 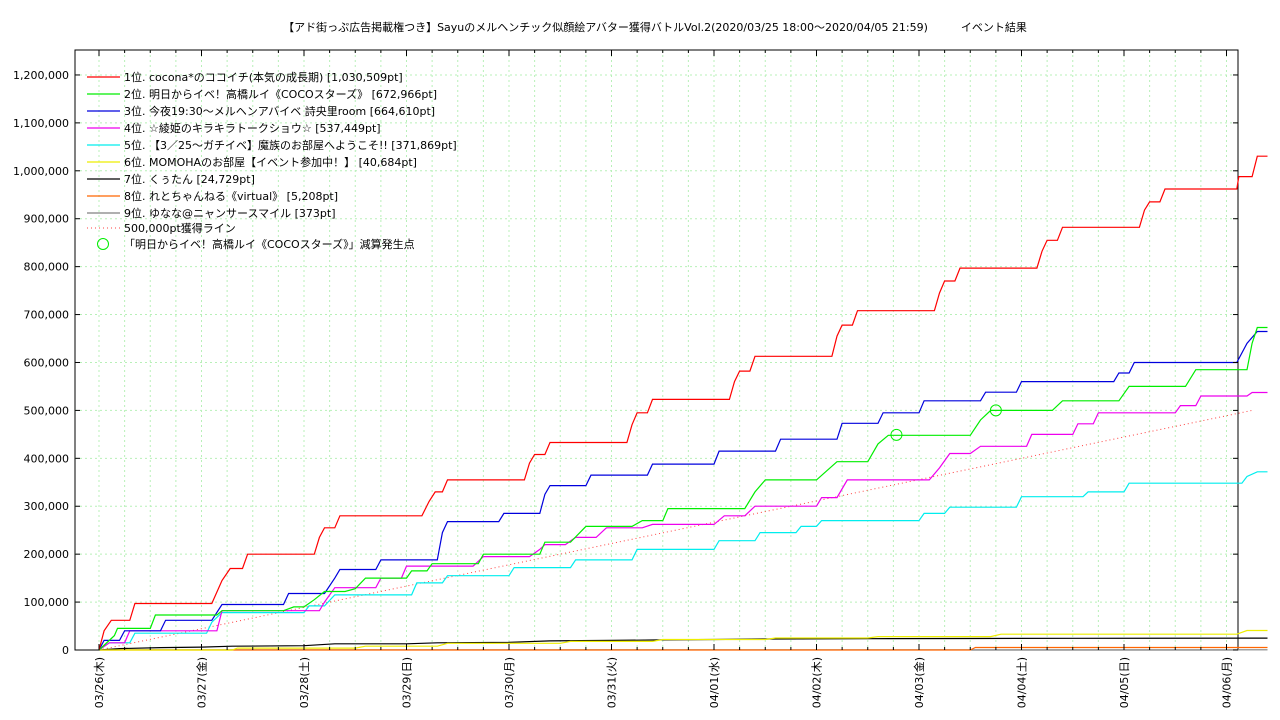 I want to click on x-tick-label: 04/03(金), so click(x=919, y=682).